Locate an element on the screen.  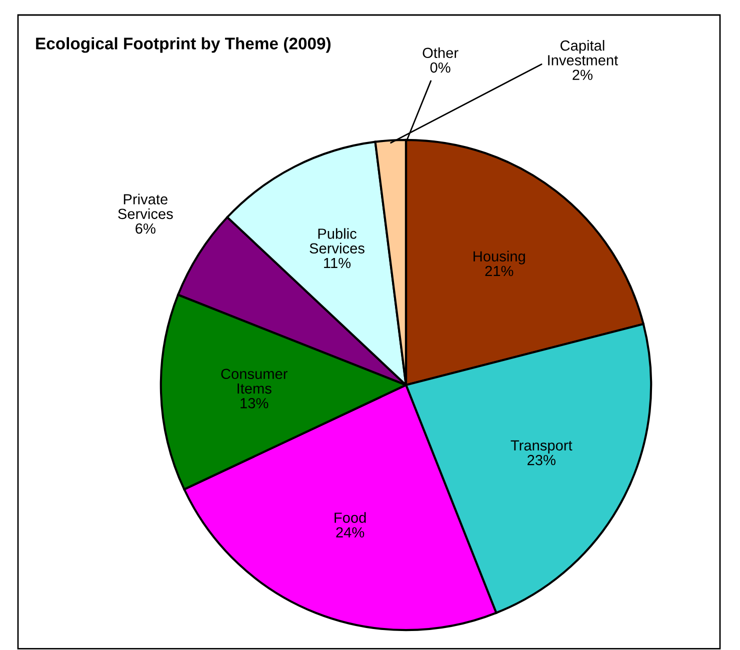
data-label: 13% is located at coordinates (254, 403).